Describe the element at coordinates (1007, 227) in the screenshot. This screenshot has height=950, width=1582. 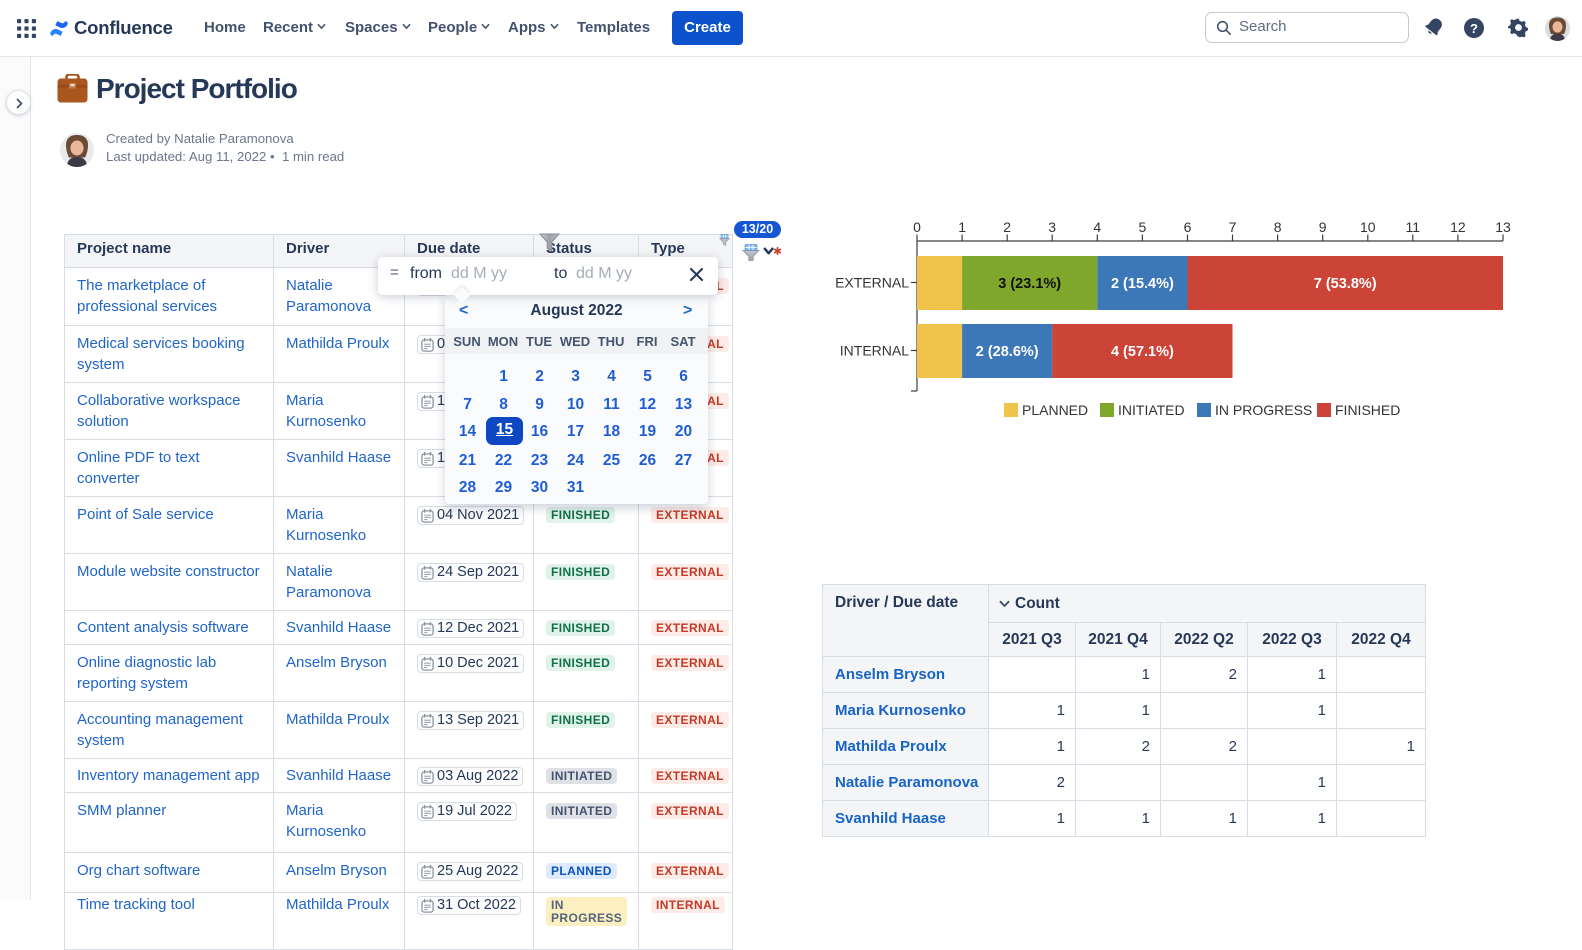
I see `svg-text: 2` at that location.